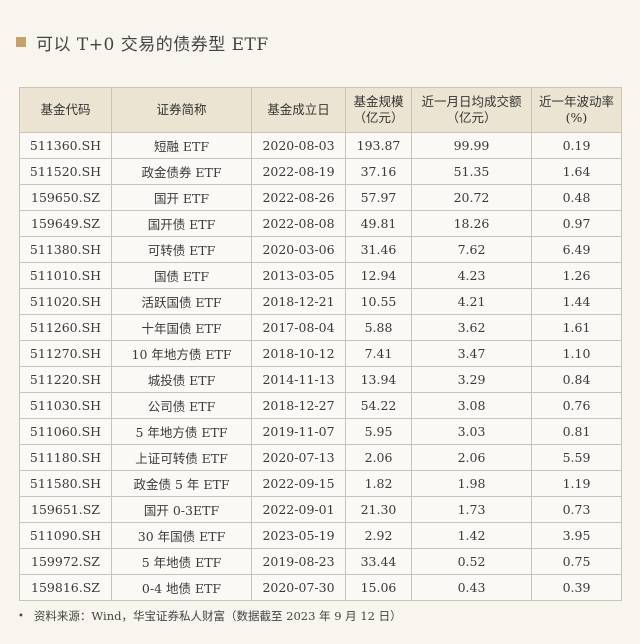 The width and height of the screenshot is (640, 644). Describe the element at coordinates (471, 457) in the screenshot. I see `table-cell: 2.06` at that location.